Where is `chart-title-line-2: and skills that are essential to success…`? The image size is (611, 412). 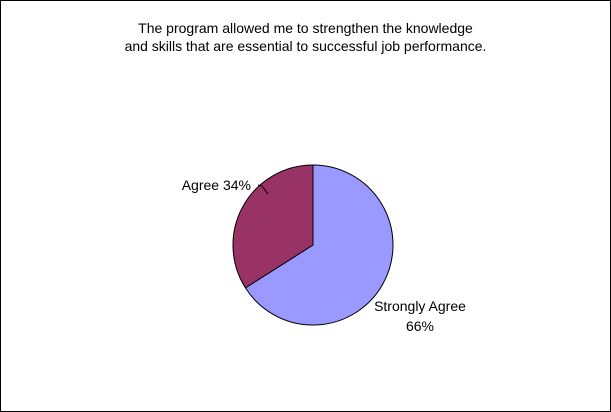
chart-title-line-2: and skills that are essential to success… is located at coordinates (305, 46).